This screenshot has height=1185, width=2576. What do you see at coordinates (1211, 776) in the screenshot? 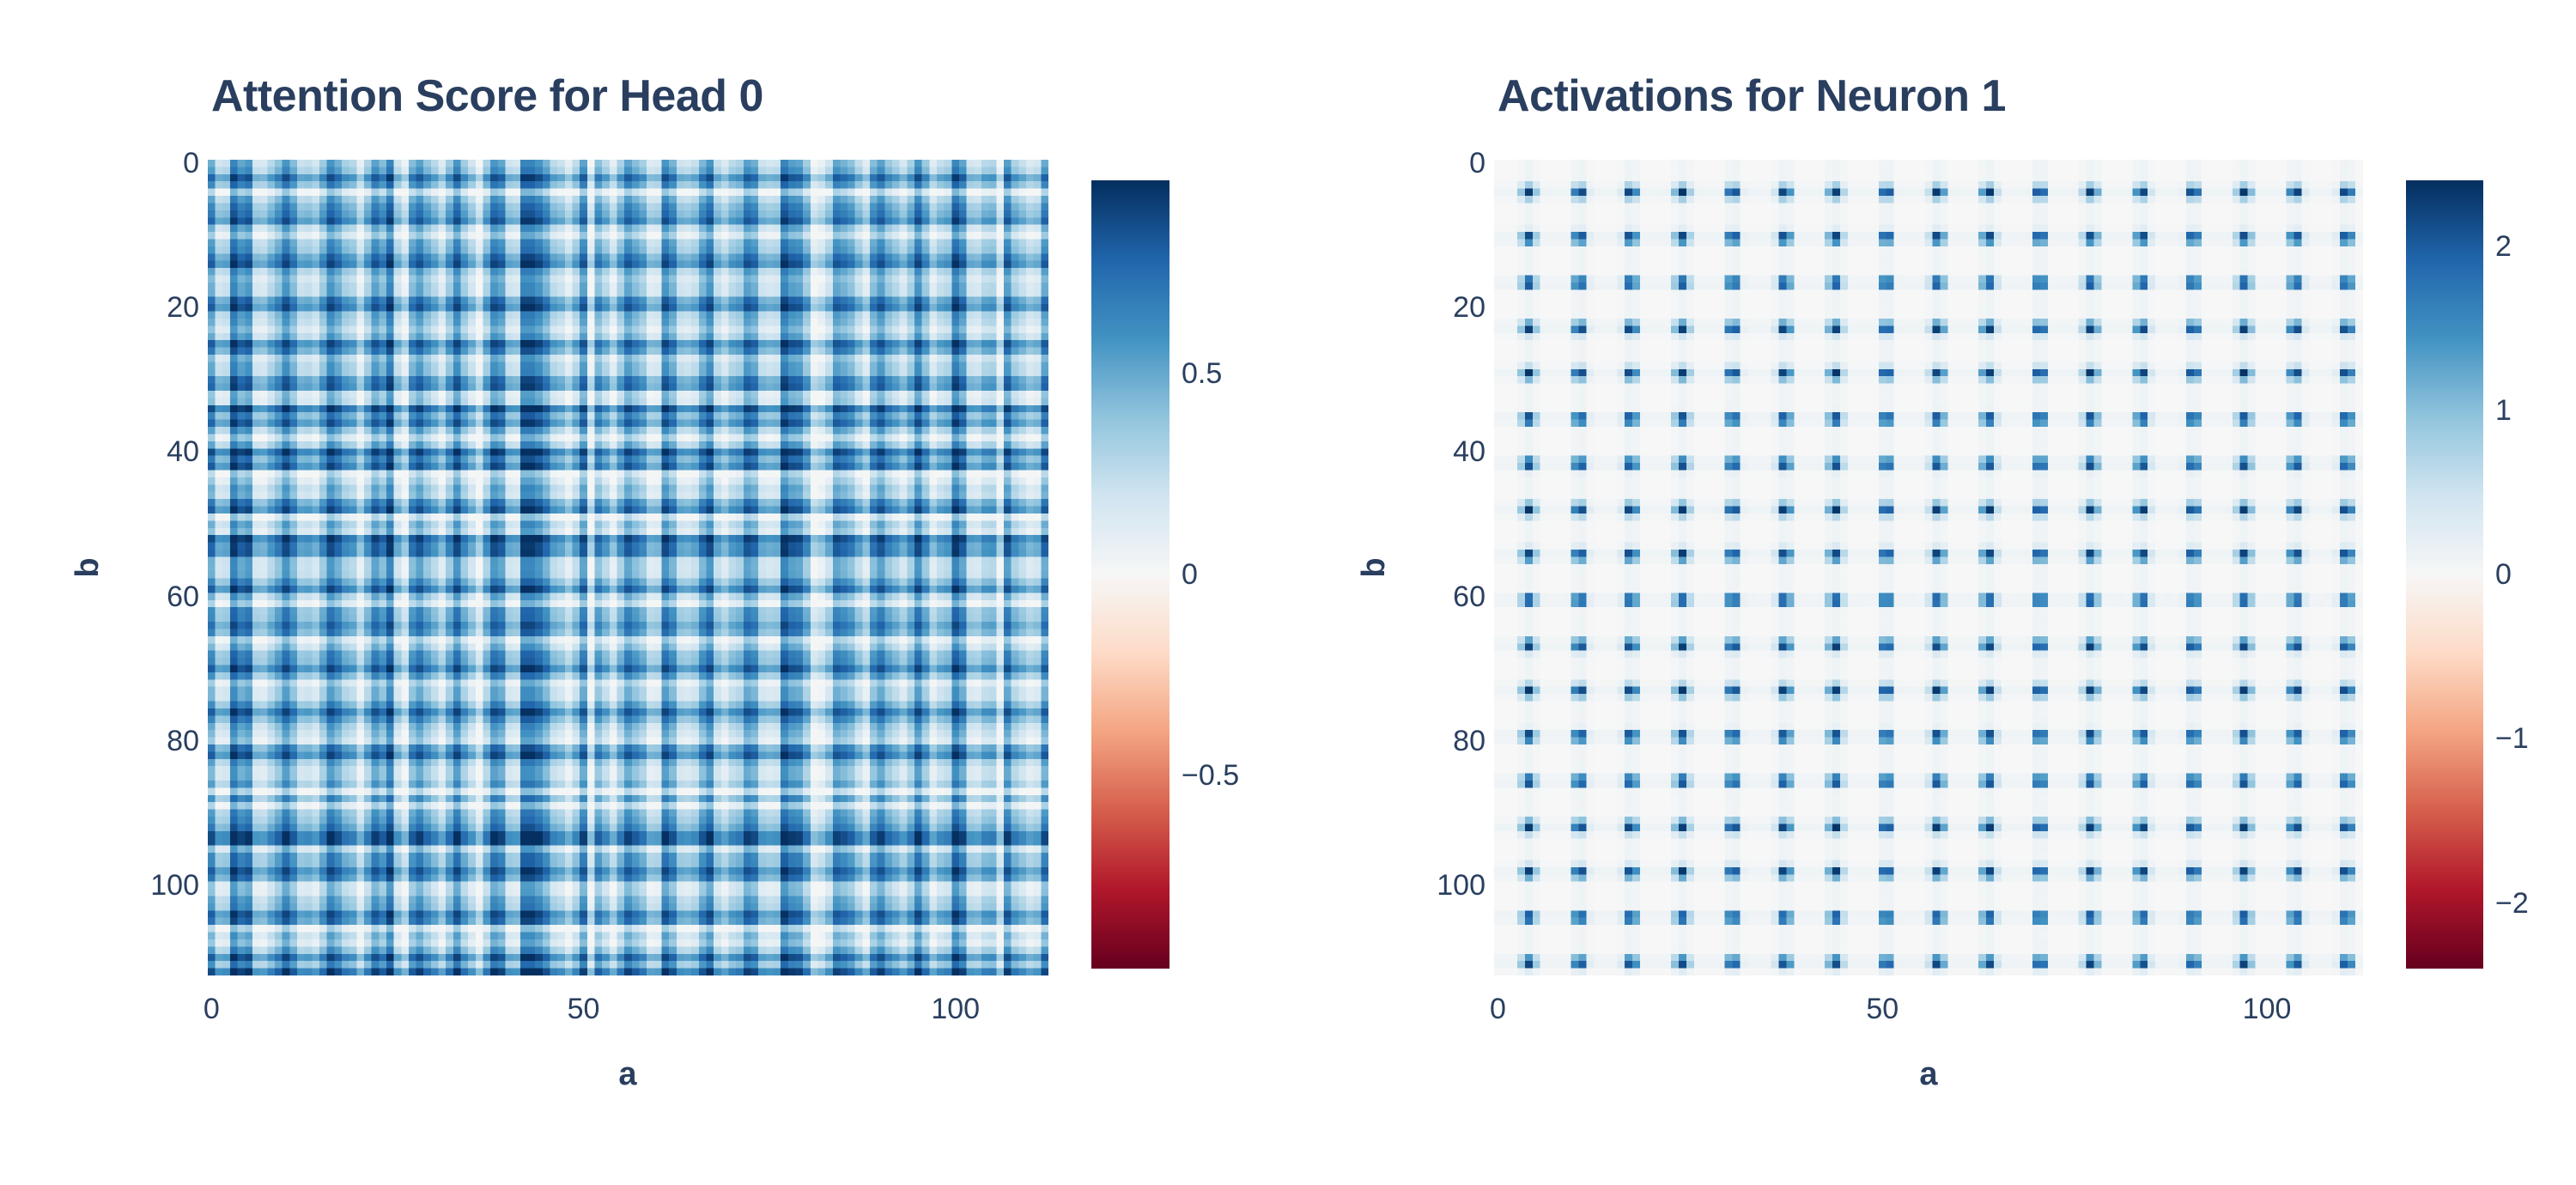
I see `colorbar-tick-label: −0.5` at bounding box center [1211, 776].